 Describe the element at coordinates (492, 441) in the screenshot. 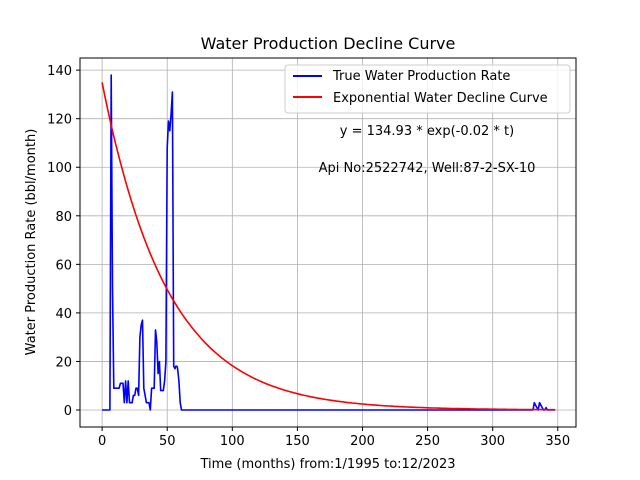

I see `x-tick-label: 300` at that location.